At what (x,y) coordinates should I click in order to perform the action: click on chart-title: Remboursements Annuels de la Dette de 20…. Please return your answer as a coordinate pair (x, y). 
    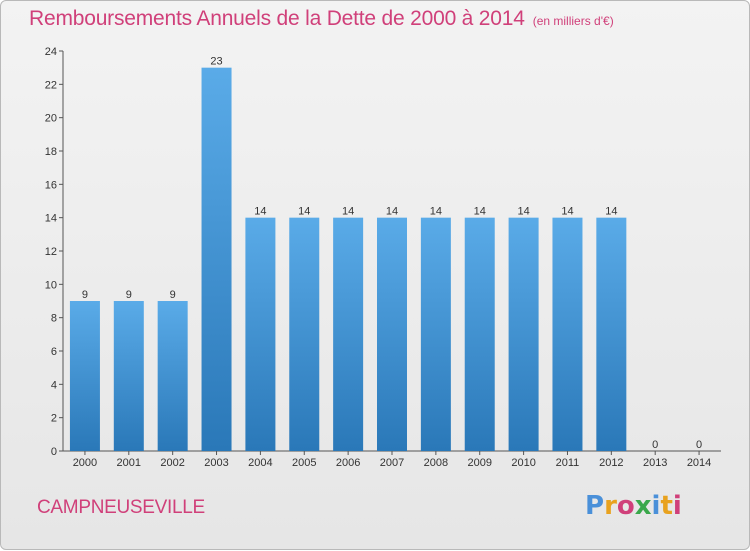
    Looking at the image, I should click on (277, 18).